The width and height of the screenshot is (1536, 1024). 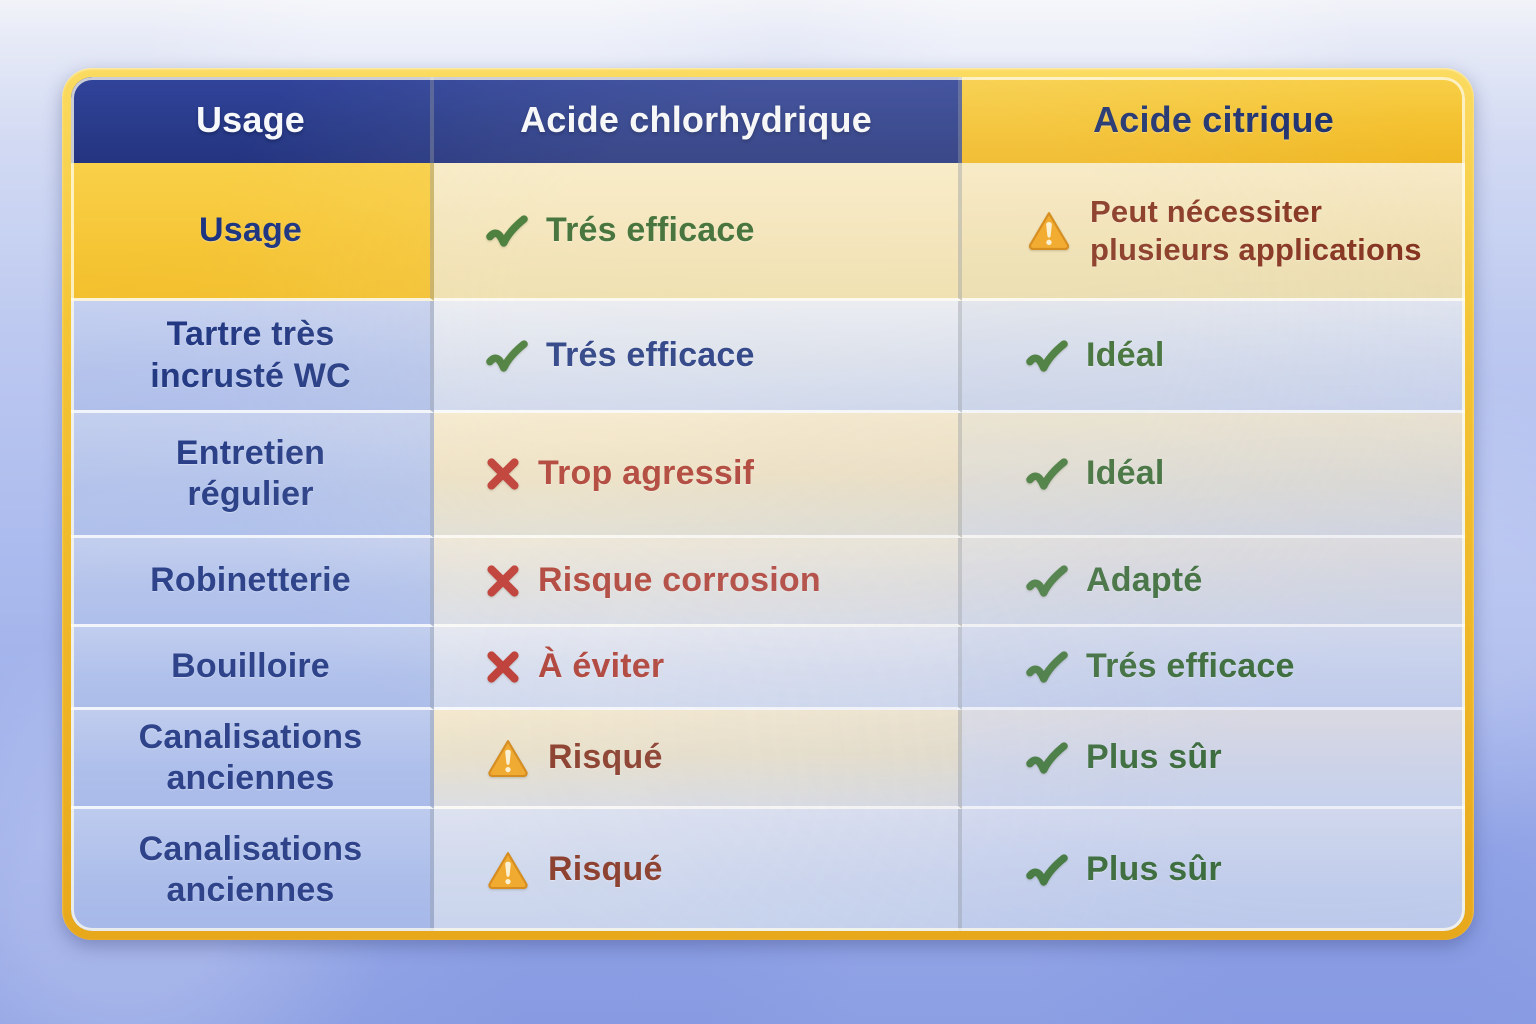 I want to click on usage-label: Tartre très incrusté WC, so click(x=250, y=355).